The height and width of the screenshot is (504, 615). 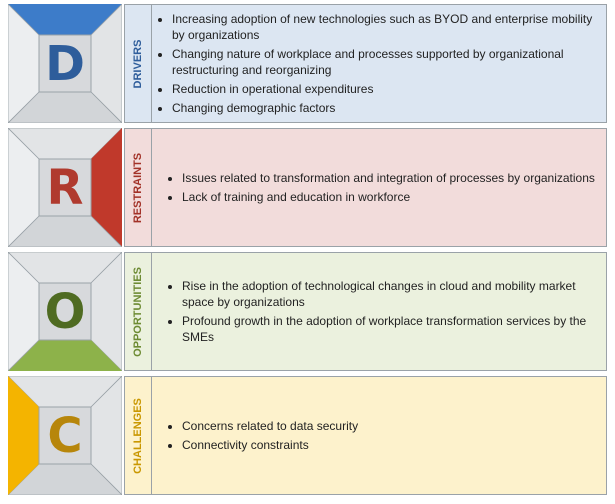 I want to click on opportunities-label: OPPORTUNITIES, so click(x=138, y=311).